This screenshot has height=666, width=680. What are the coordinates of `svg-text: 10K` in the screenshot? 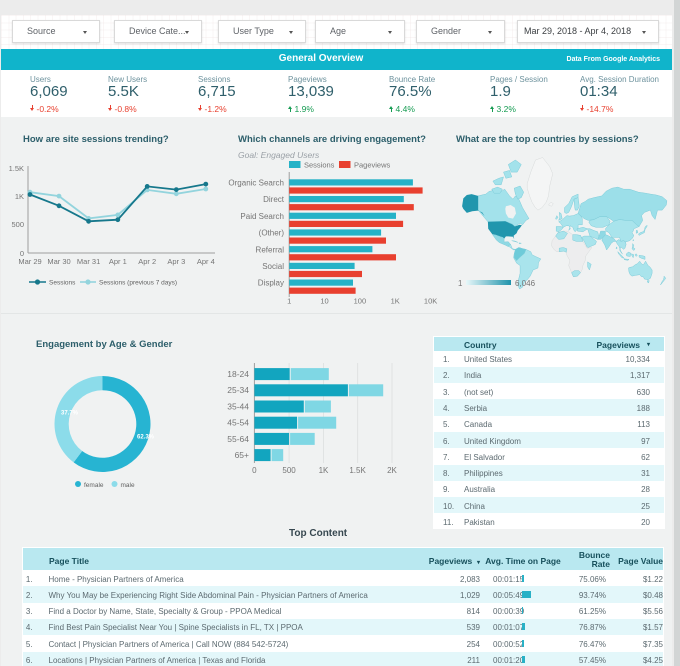 It's located at (430, 301).